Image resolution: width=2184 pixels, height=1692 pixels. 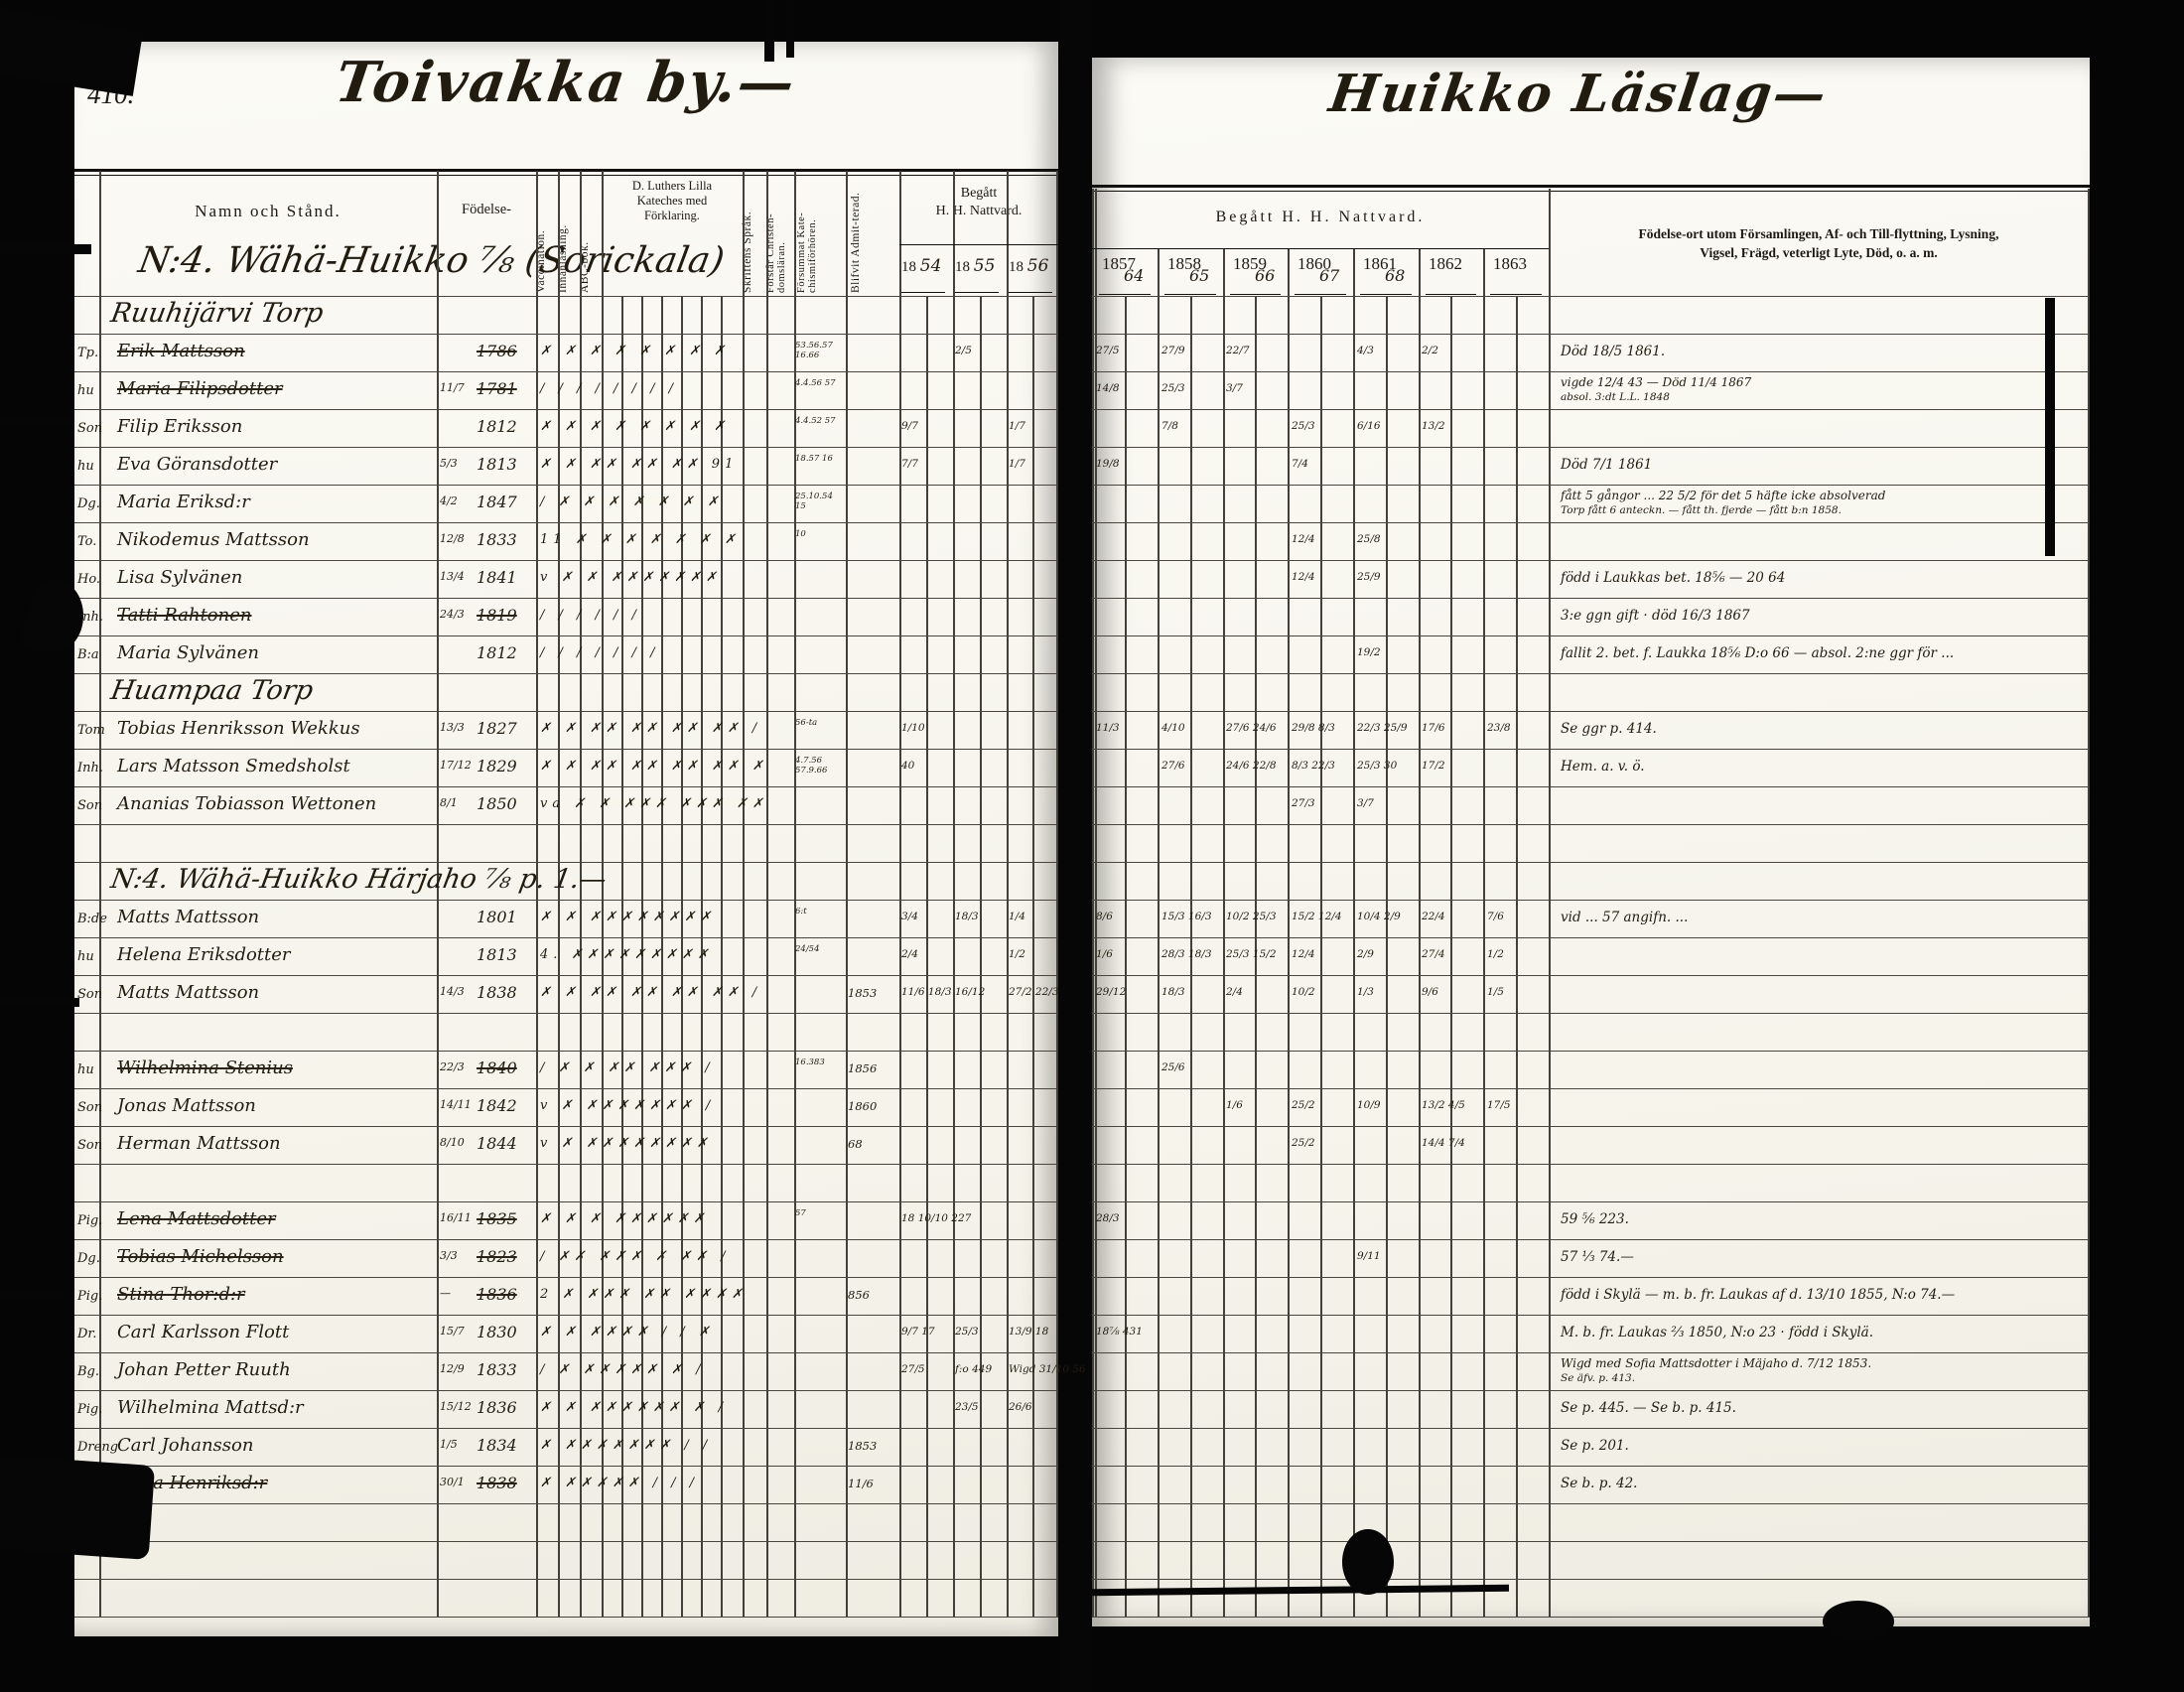 What do you see at coordinates (98, 1447) in the screenshot?
I see `row-prefix: Dreng` at bounding box center [98, 1447].